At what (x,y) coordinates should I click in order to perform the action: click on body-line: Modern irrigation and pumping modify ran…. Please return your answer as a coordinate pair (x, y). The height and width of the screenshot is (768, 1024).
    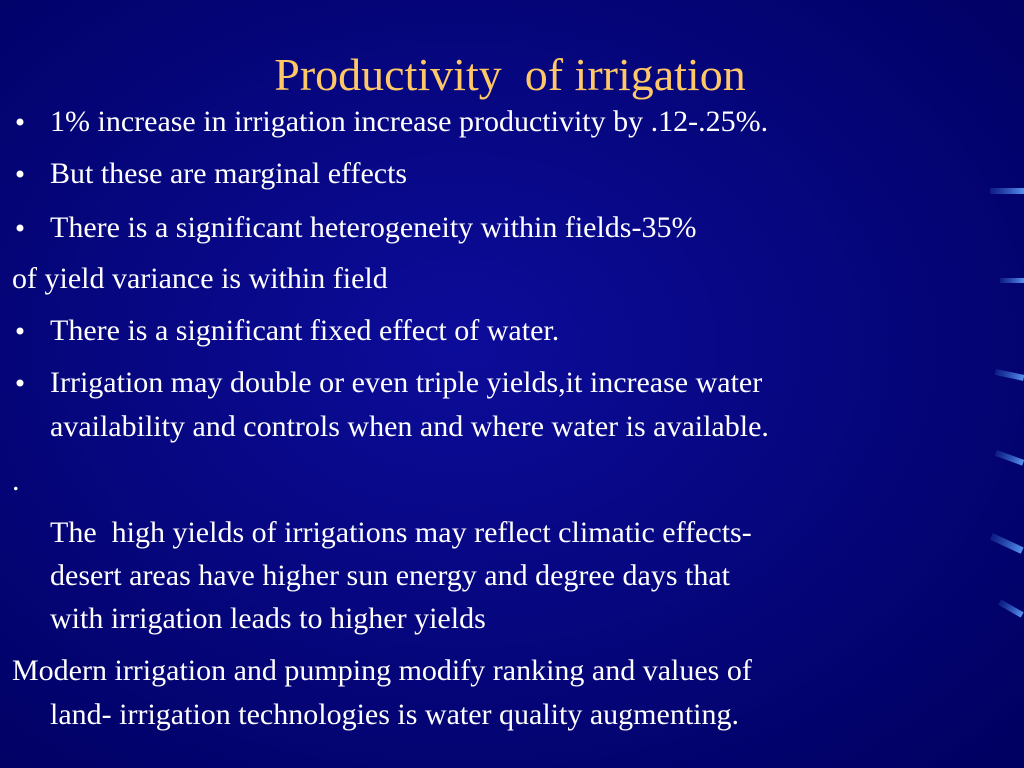
    Looking at the image, I should click on (382, 670).